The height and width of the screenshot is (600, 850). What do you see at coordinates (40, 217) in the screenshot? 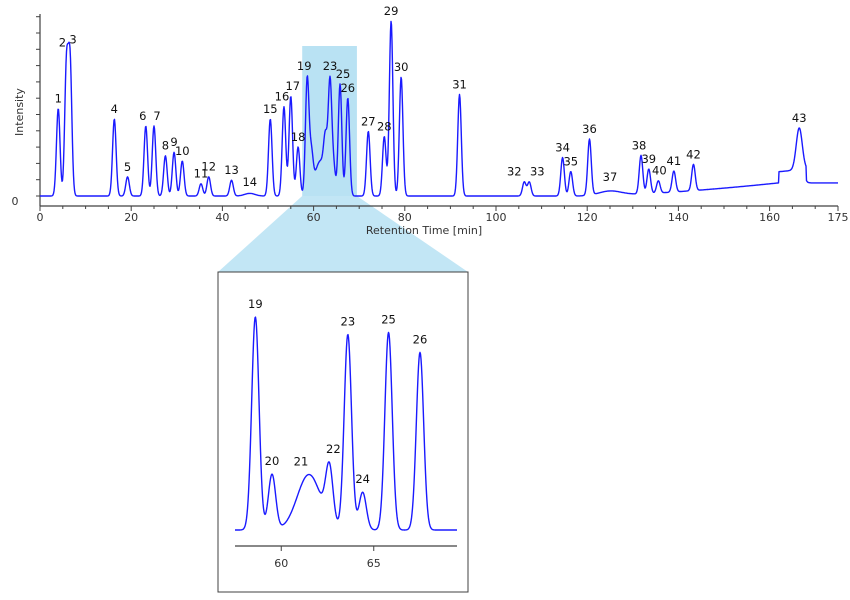
I see `x-tick-label: 0` at bounding box center [40, 217].